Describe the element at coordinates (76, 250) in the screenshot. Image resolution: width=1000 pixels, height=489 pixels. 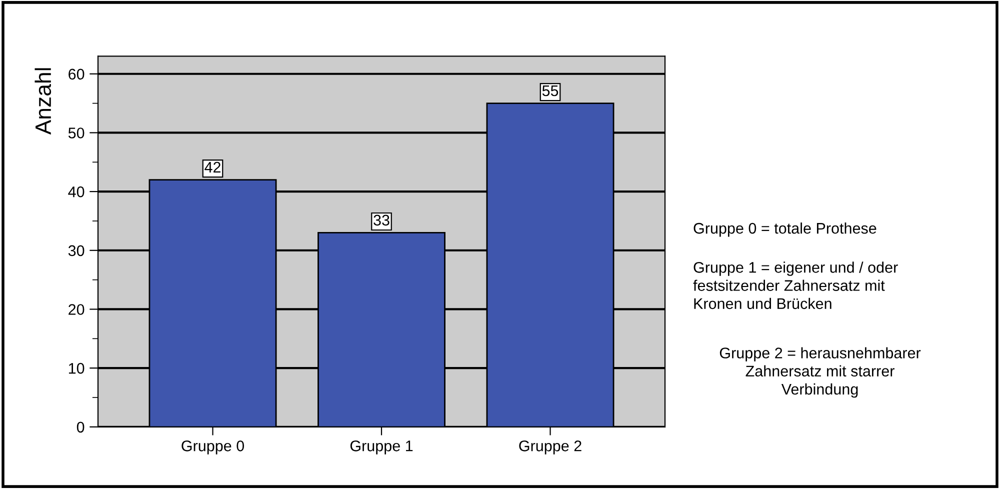
I see `y-tick-label: 30` at that location.